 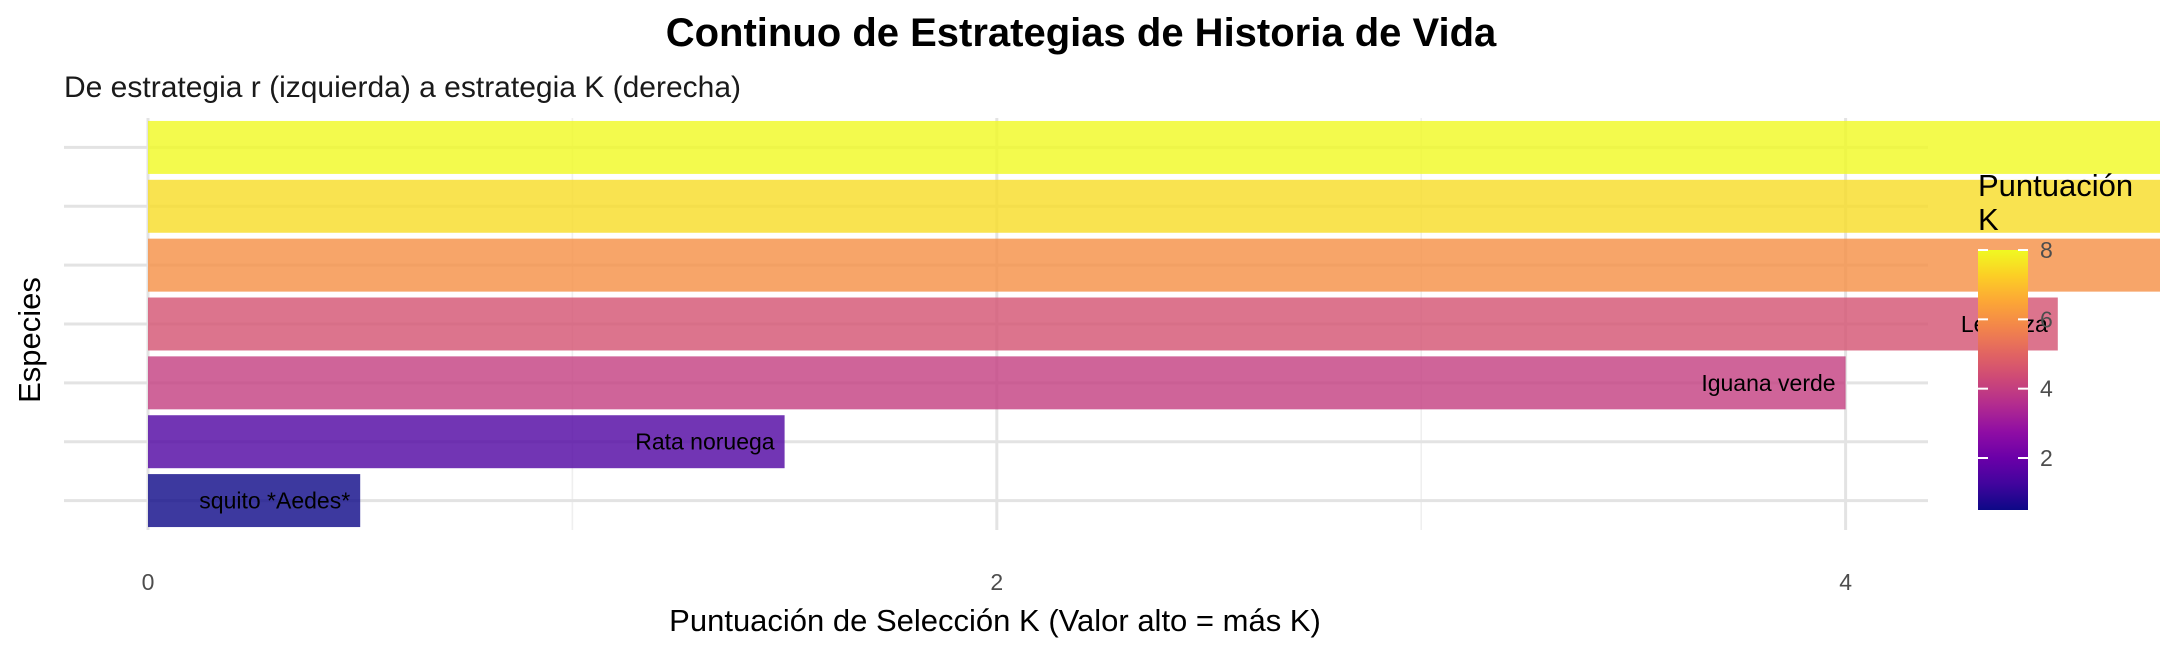 I want to click on legend-tick-label: 2, so click(x=2046, y=458).